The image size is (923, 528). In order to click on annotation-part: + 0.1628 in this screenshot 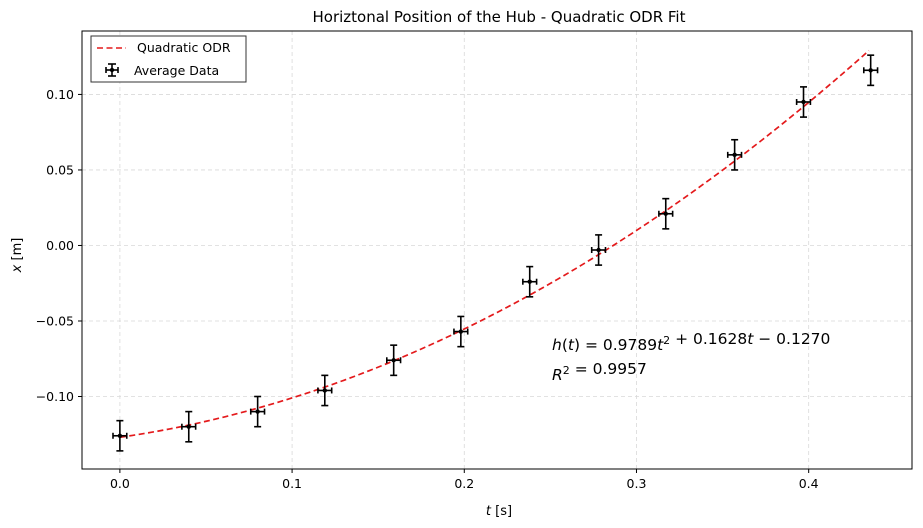, I will do `click(708, 339)`.